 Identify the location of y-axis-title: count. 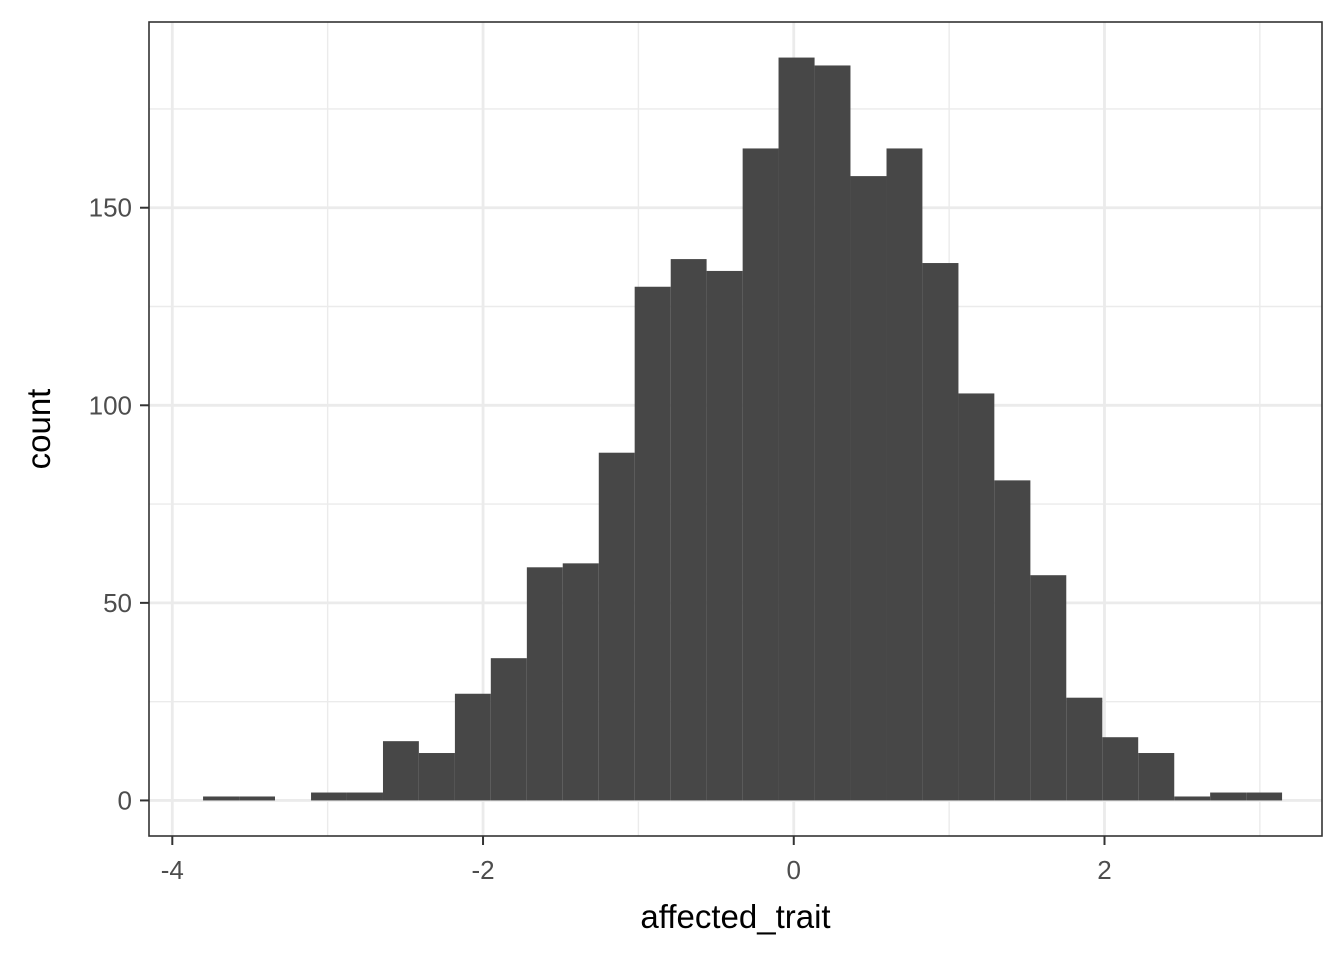
(38, 429).